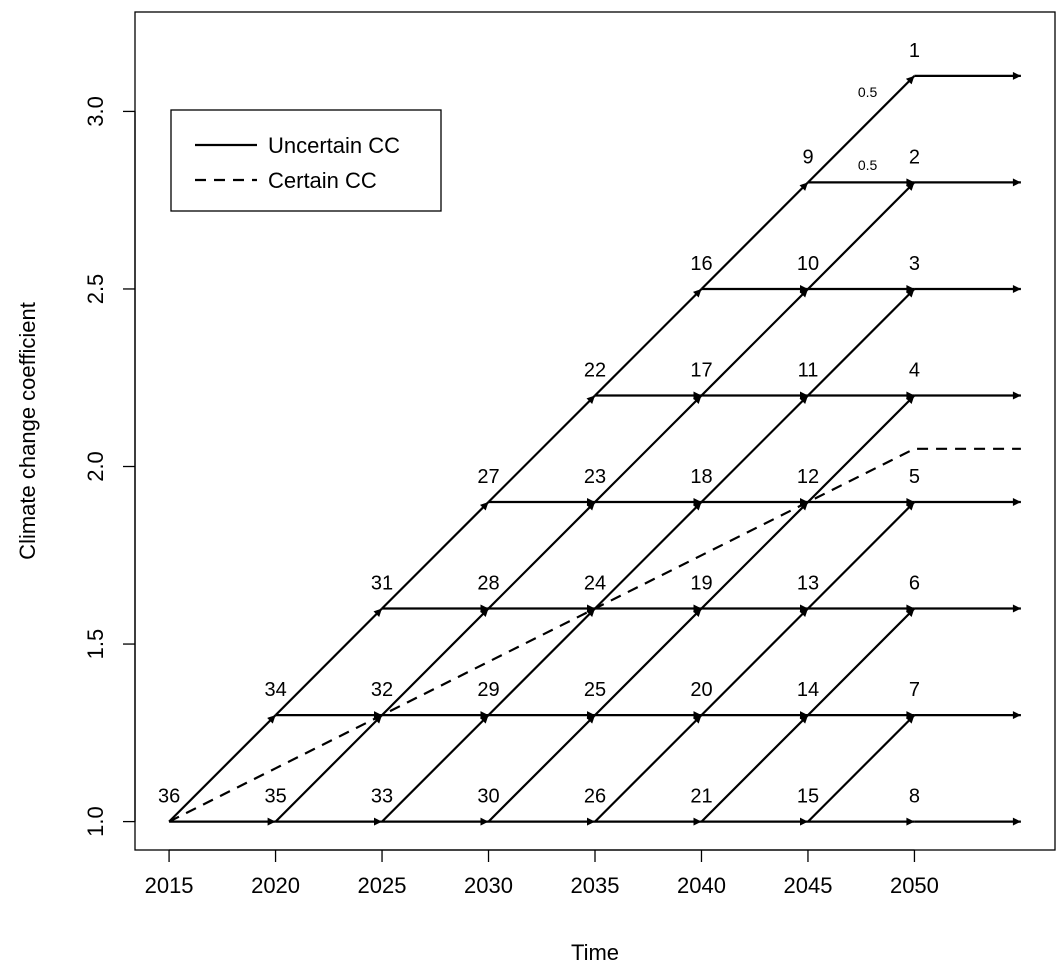 The height and width of the screenshot is (974, 1057). Describe the element at coordinates (701, 584) in the screenshot. I see `node-label-19: 19` at that location.